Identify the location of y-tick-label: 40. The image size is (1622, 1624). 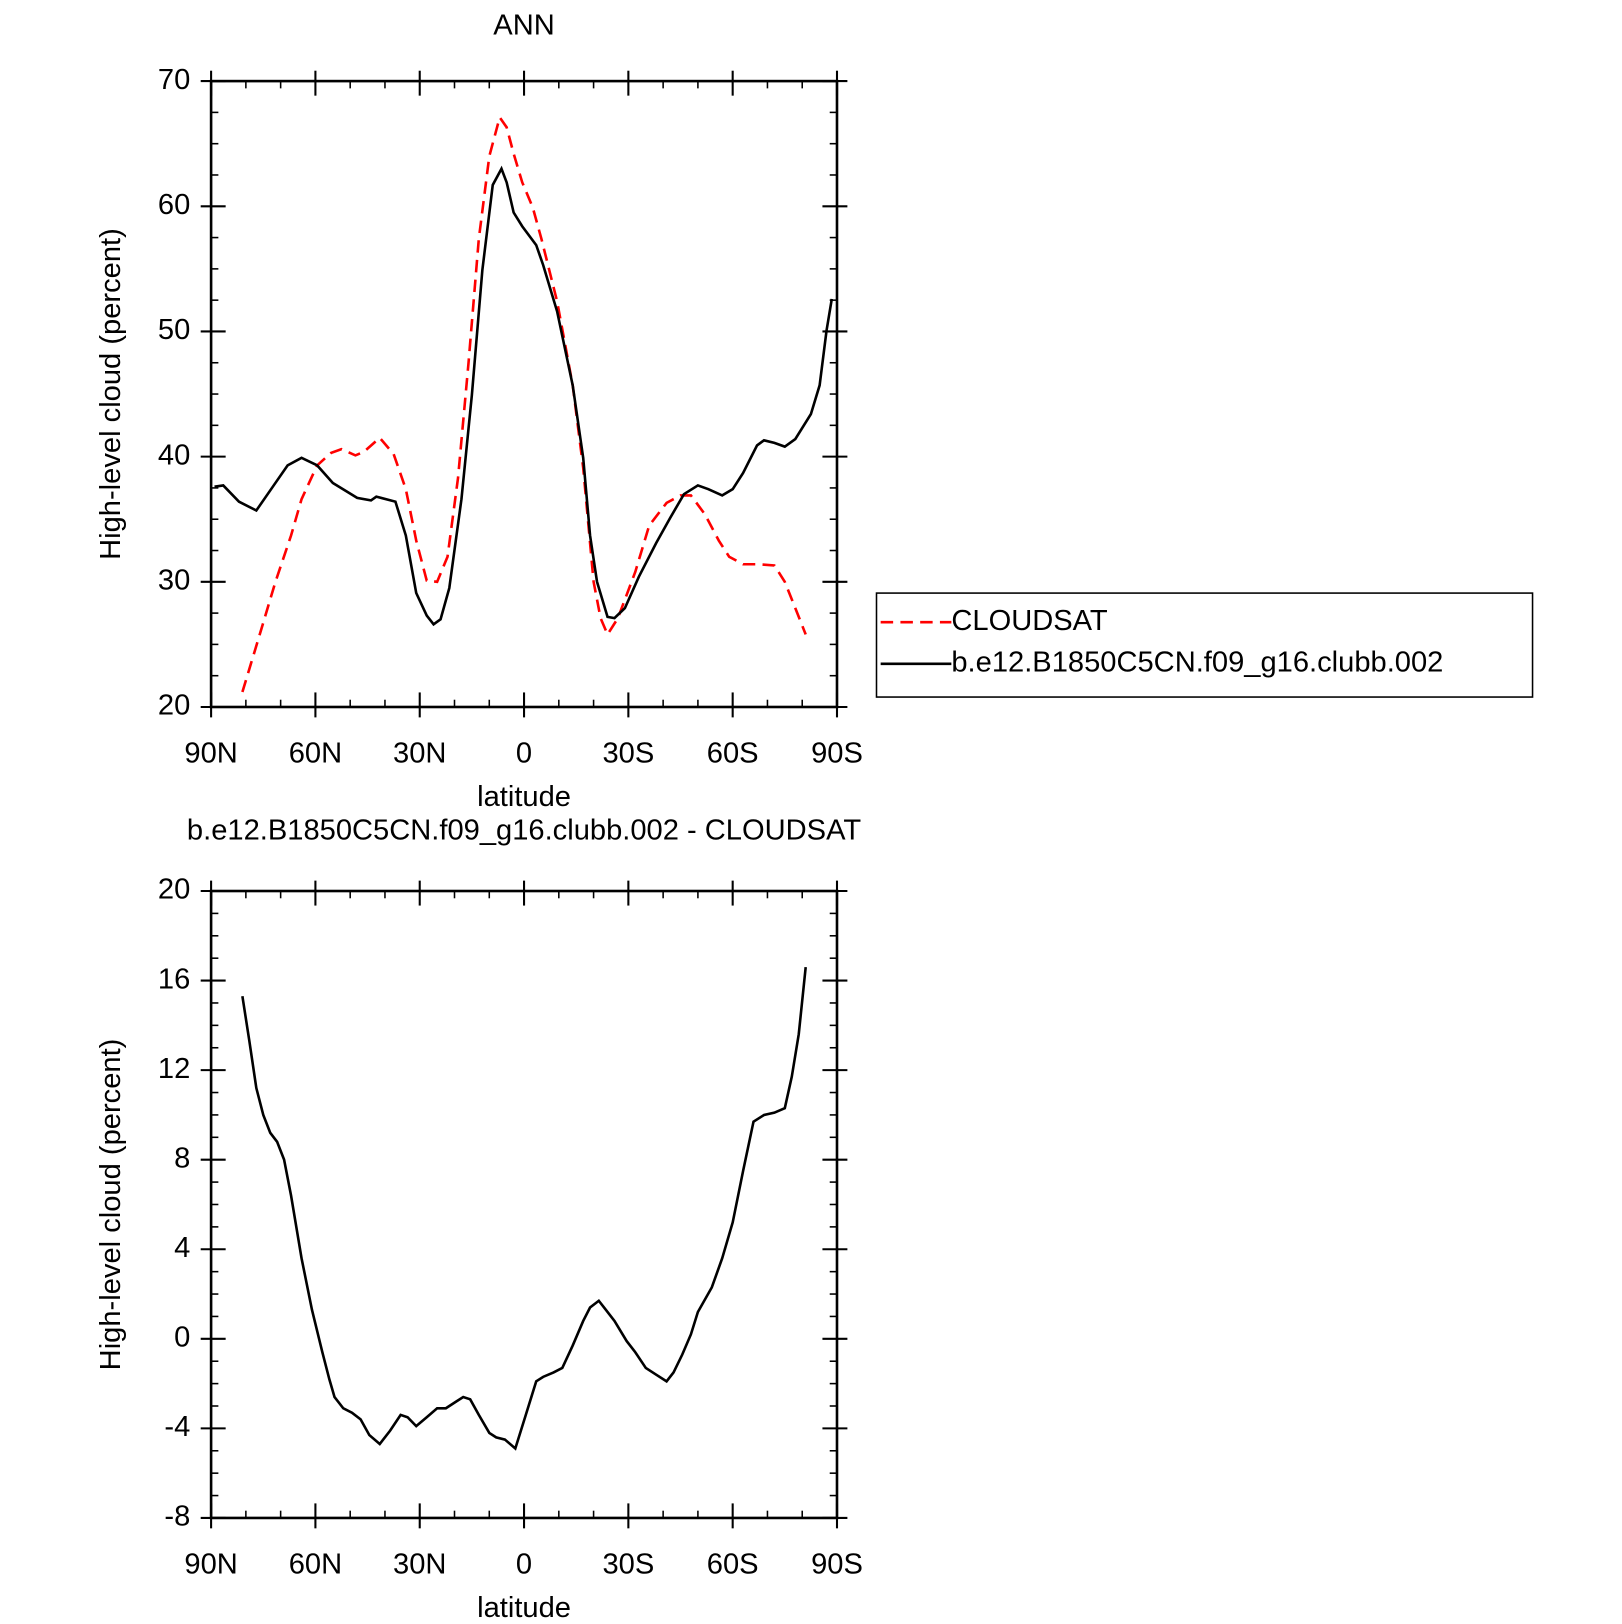
(174, 455).